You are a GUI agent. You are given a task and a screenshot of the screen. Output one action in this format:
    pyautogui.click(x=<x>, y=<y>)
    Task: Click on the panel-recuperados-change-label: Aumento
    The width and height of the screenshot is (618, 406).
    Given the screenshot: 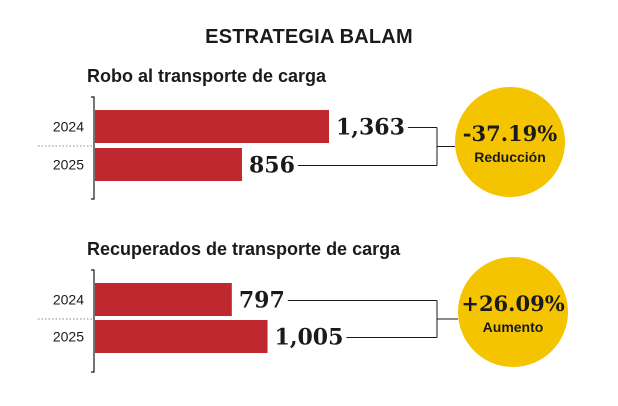 What is the action you would take?
    pyautogui.click(x=513, y=327)
    